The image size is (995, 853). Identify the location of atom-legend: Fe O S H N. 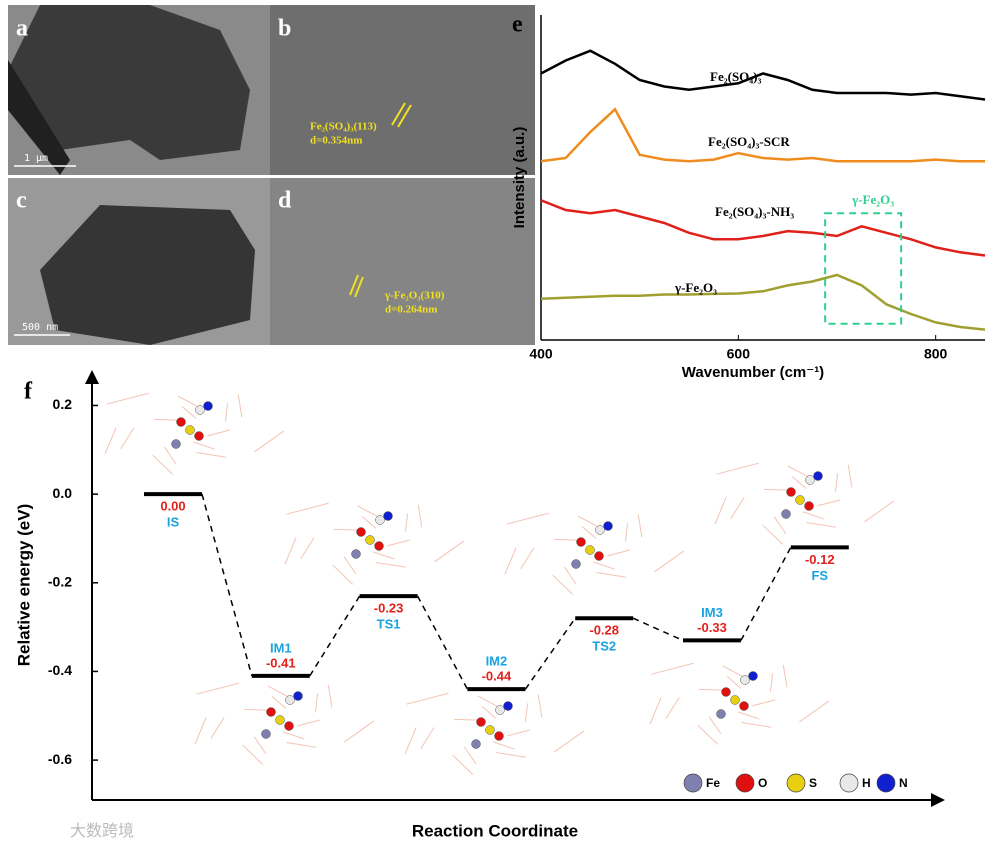
(795, 783).